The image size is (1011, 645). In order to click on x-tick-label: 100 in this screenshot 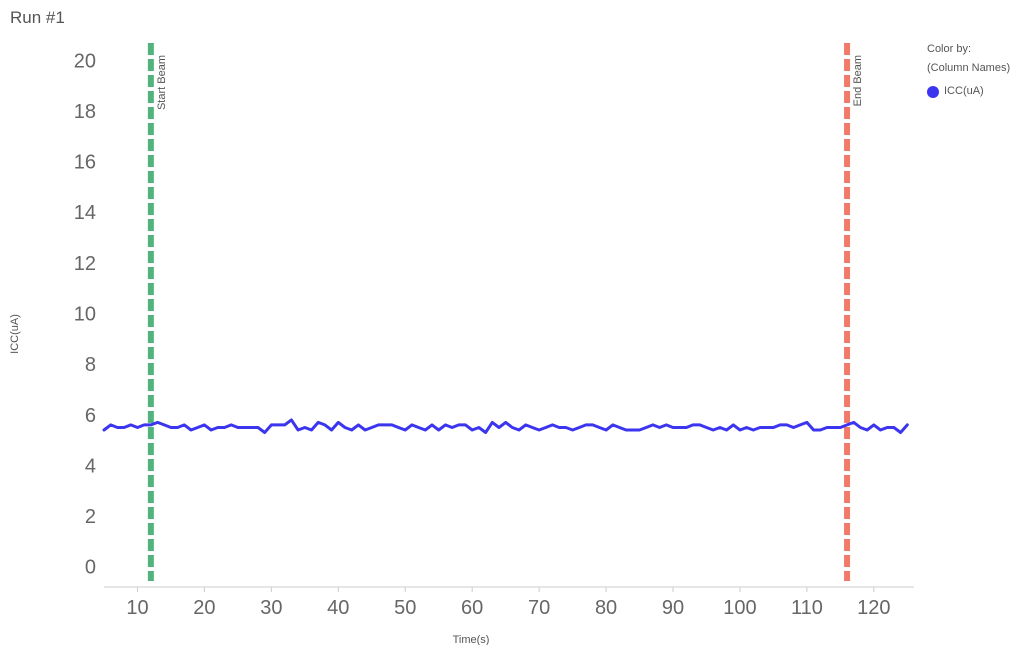, I will do `click(739, 608)`.